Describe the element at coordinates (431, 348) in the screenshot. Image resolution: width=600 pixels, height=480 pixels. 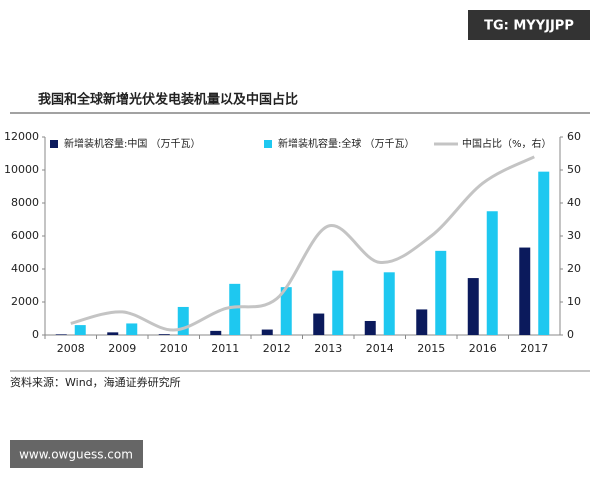
I see `x-tick-label: 2015` at that location.